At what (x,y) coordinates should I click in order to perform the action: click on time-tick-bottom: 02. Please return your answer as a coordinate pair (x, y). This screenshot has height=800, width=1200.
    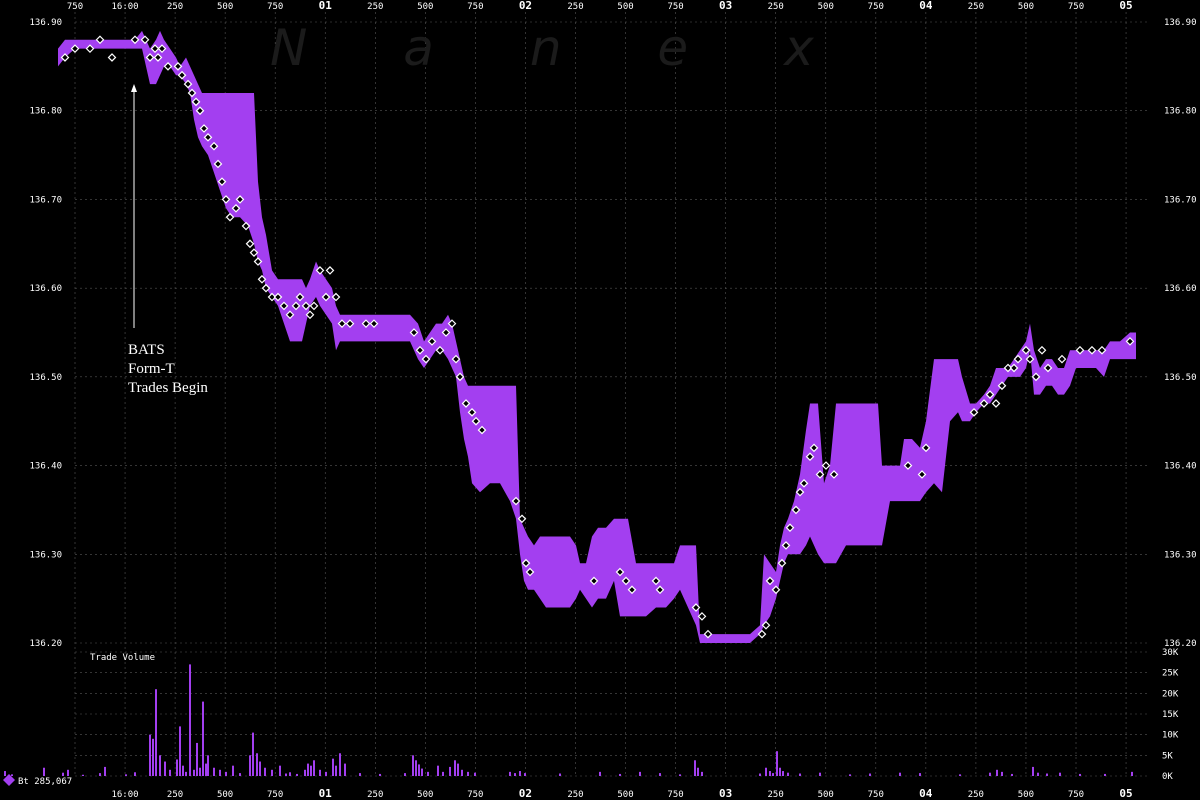
    Looking at the image, I should click on (525, 793).